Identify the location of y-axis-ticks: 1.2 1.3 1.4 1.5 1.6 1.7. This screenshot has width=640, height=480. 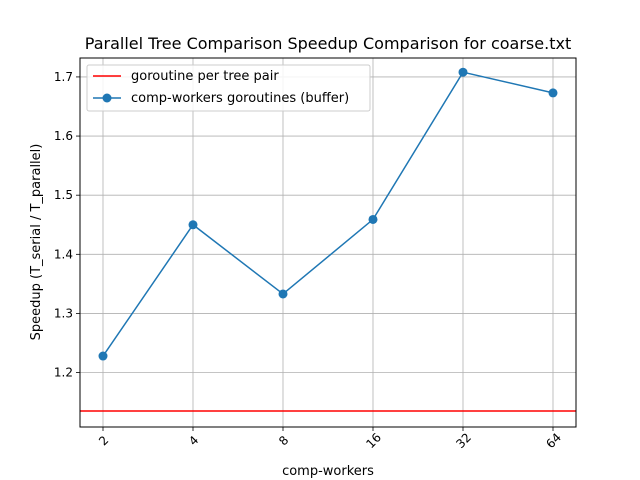
(67, 225).